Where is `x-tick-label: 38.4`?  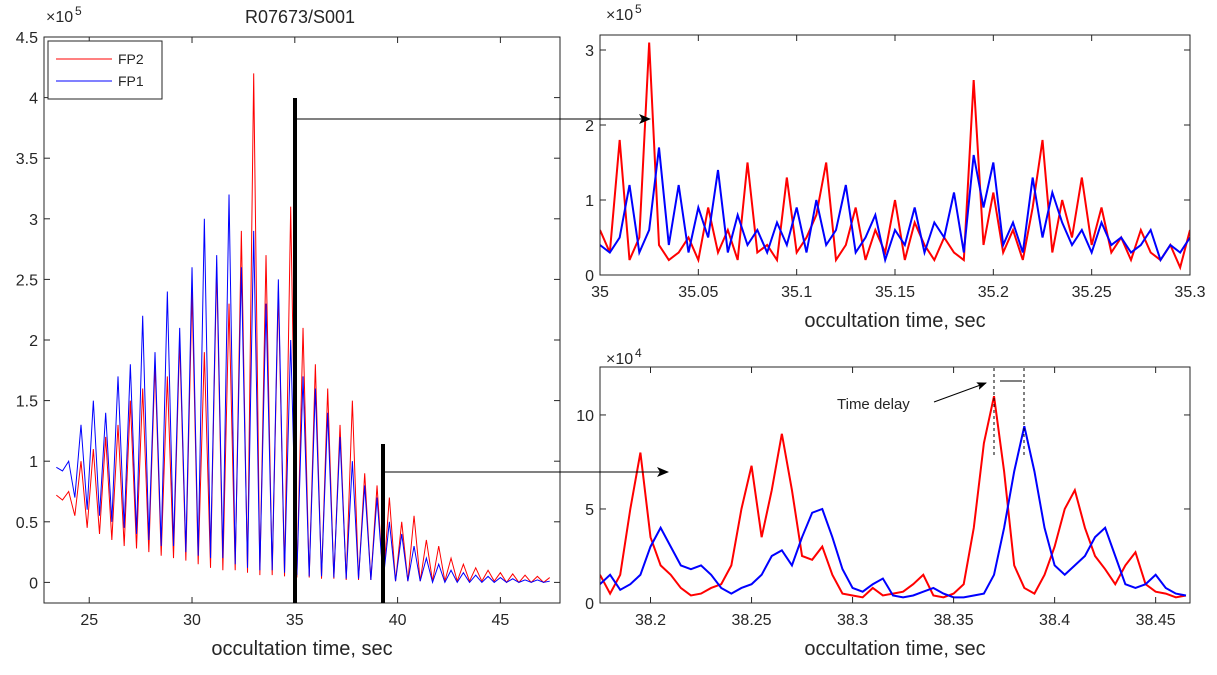
x-tick-label: 38.4 is located at coordinates (1054, 620).